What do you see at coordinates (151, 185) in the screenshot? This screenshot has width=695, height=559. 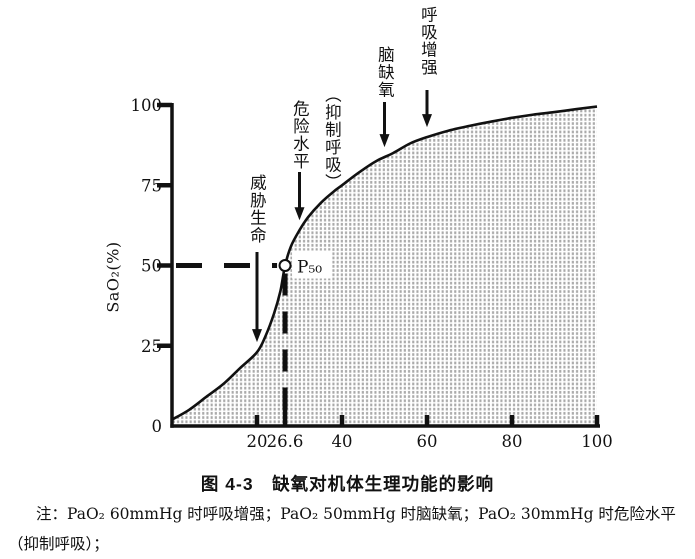 I see `y-tick-label: 75` at bounding box center [151, 185].